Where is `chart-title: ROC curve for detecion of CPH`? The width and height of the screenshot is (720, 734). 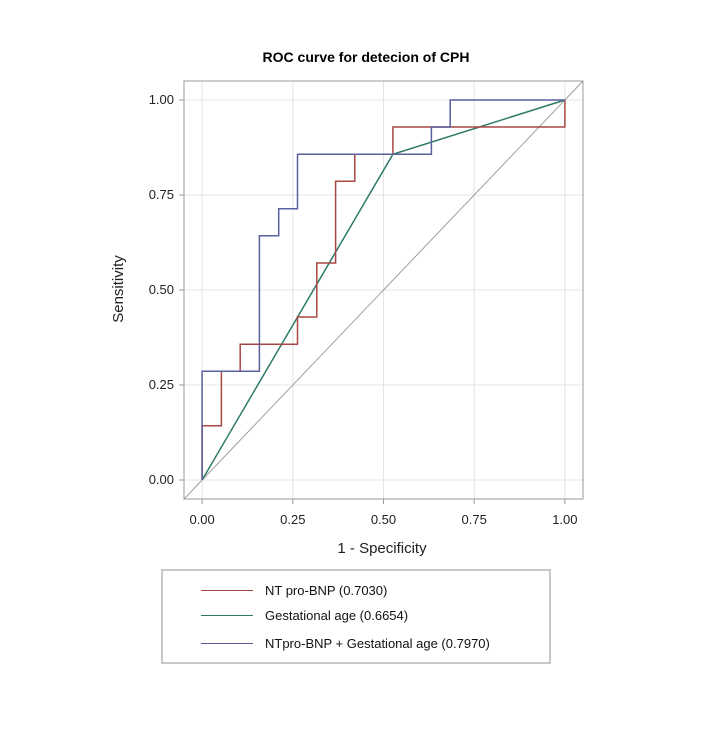 chart-title: ROC curve for detecion of CPH is located at coordinates (366, 57).